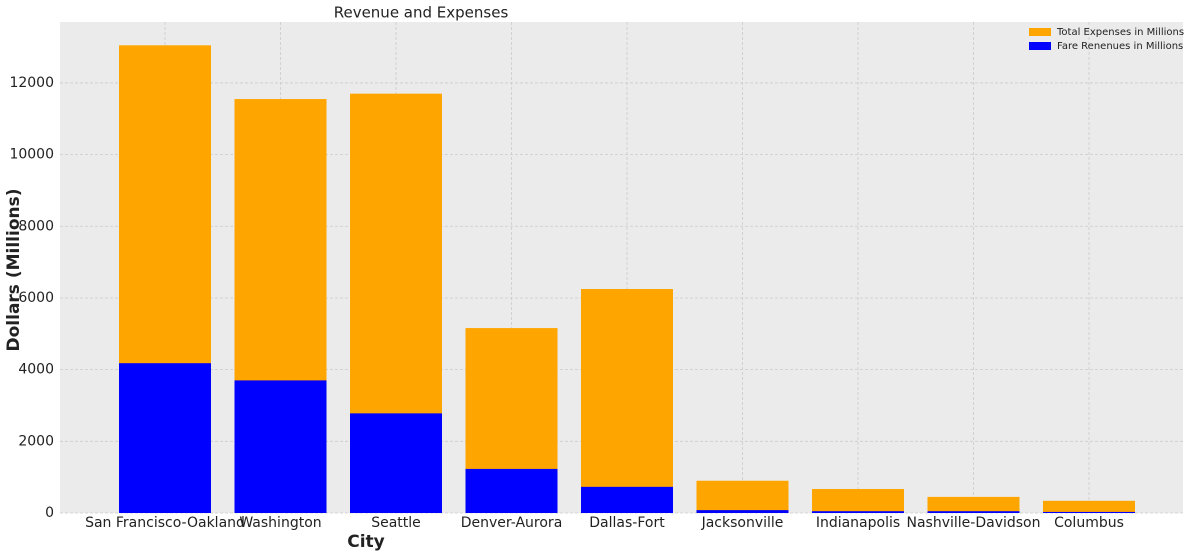  I want to click on x-tick-label: Seattle, so click(396, 523).